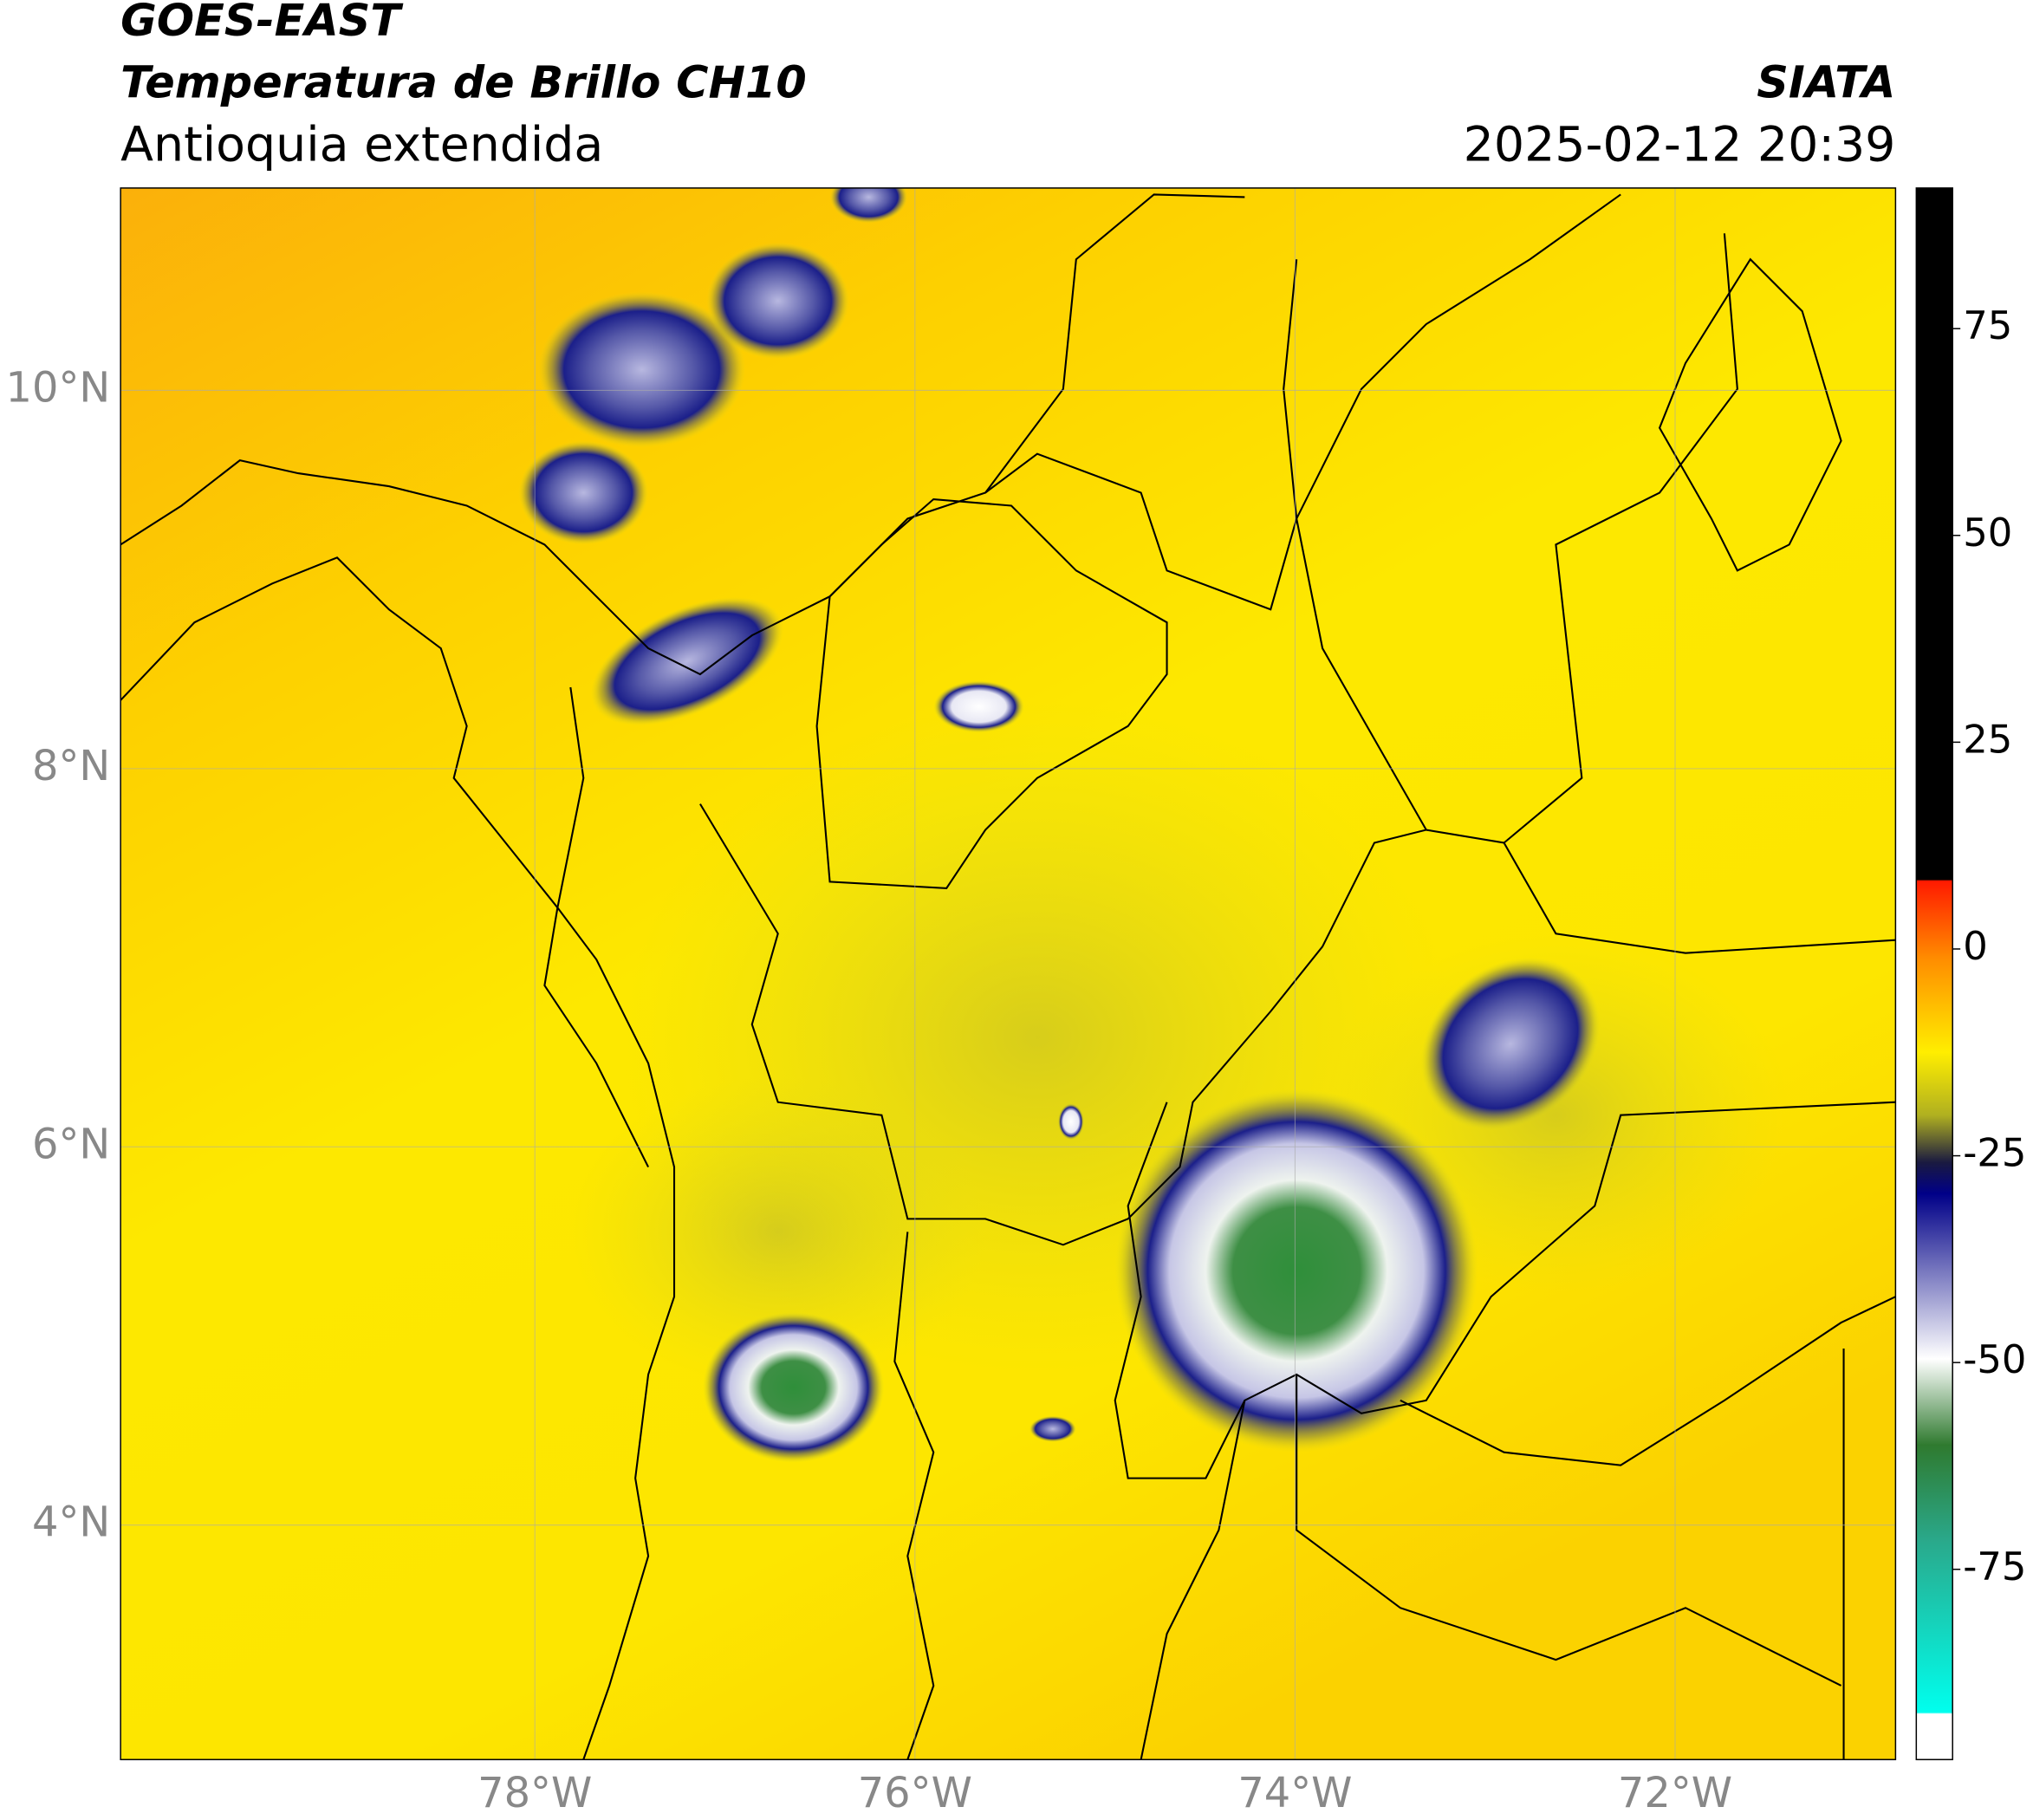 Image resolution: width=2033 pixels, height=1820 pixels. I want to click on colorbar-label: 0, so click(1976, 946).